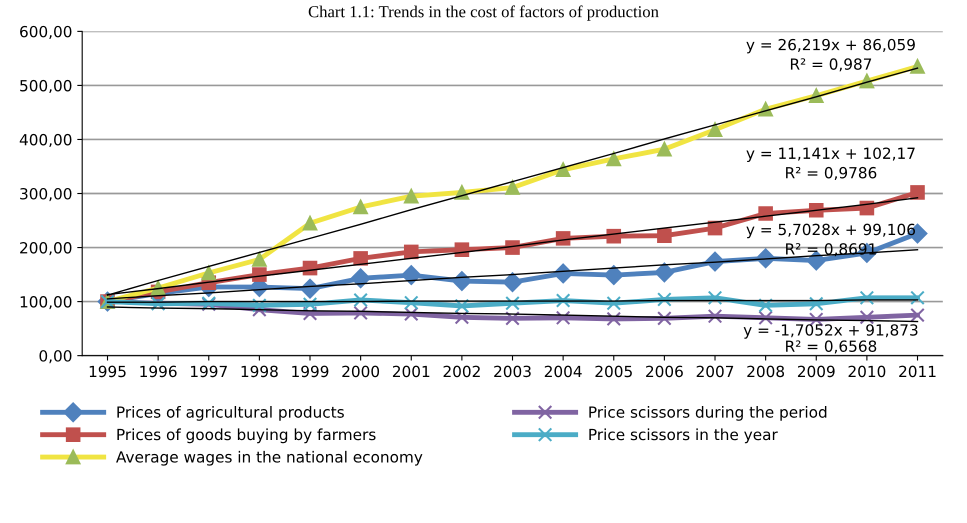  Describe the element at coordinates (260, 372) in the screenshot. I see `x-tick-label: 1998` at that location.